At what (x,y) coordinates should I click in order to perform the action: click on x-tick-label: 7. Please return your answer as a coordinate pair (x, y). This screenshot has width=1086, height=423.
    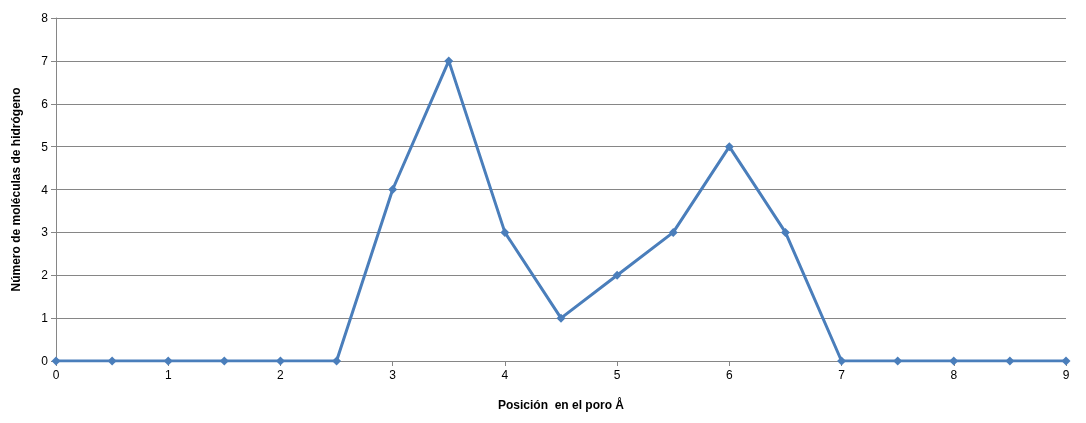
    Looking at the image, I should click on (842, 375).